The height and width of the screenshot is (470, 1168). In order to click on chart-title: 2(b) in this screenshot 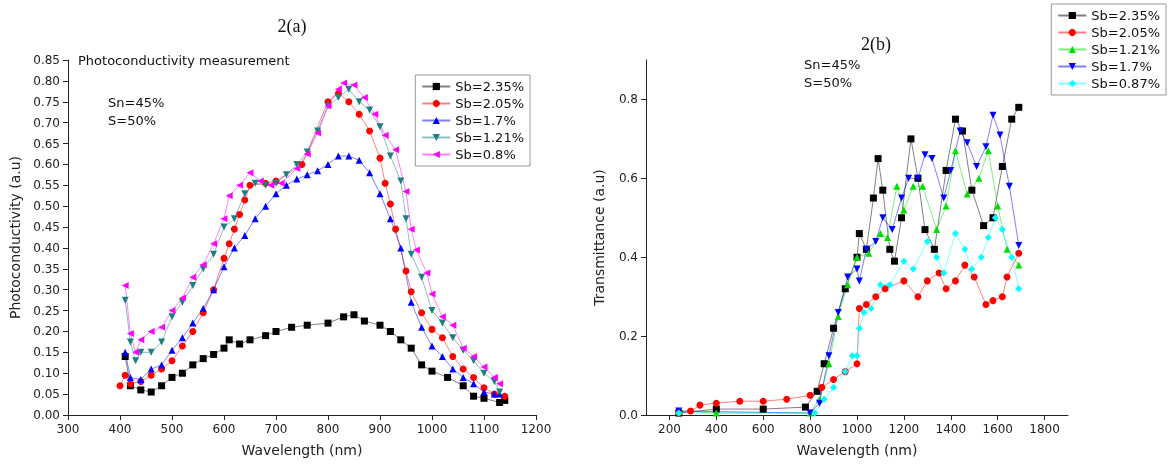, I will do `click(876, 44)`.